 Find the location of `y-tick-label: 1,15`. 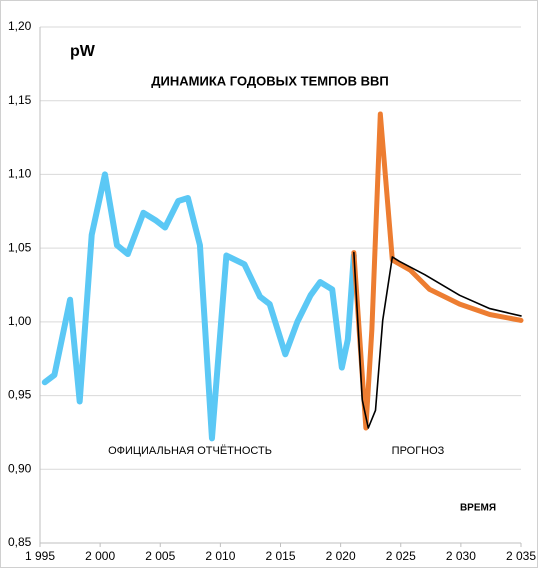

y-tick-label: 1,15 is located at coordinates (20, 100).